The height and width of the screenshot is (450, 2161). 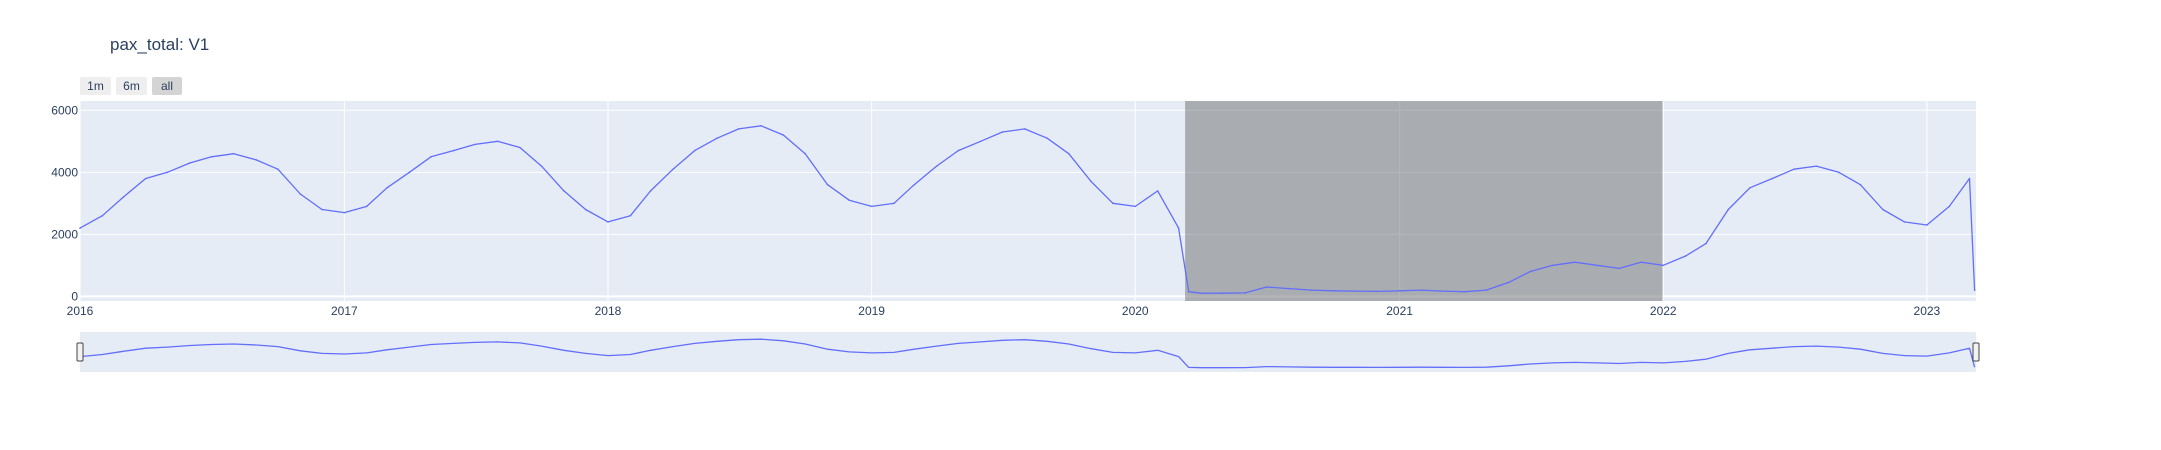 What do you see at coordinates (64, 110) in the screenshot?
I see `y-tick-label: 6000` at bounding box center [64, 110].